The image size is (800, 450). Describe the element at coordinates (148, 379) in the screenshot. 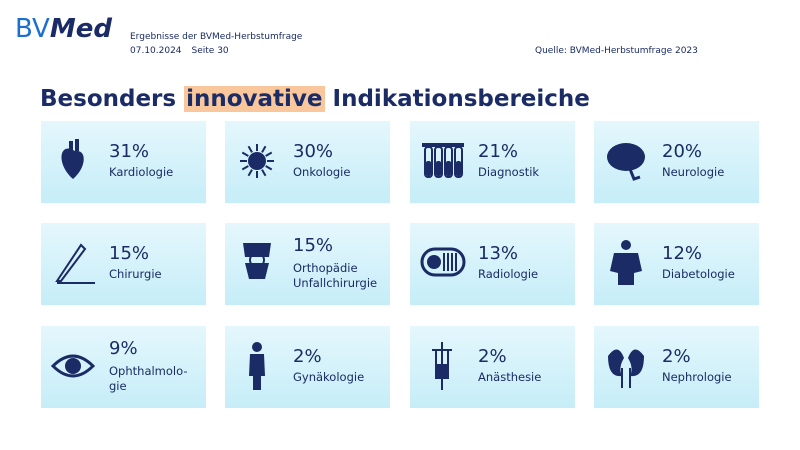

I see `label: Ophthalmolo-gie` at that location.